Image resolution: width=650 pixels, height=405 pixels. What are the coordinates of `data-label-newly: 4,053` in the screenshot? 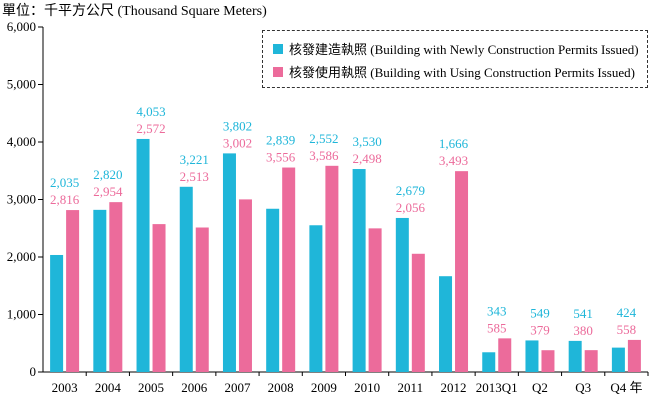 It's located at (150, 111).